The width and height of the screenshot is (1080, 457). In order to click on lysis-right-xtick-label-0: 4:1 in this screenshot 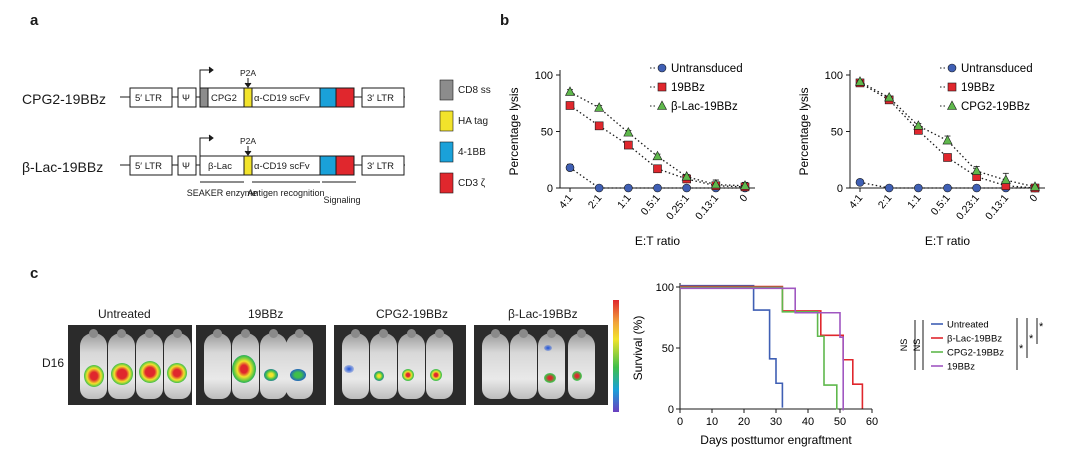, I will do `click(856, 201)`.